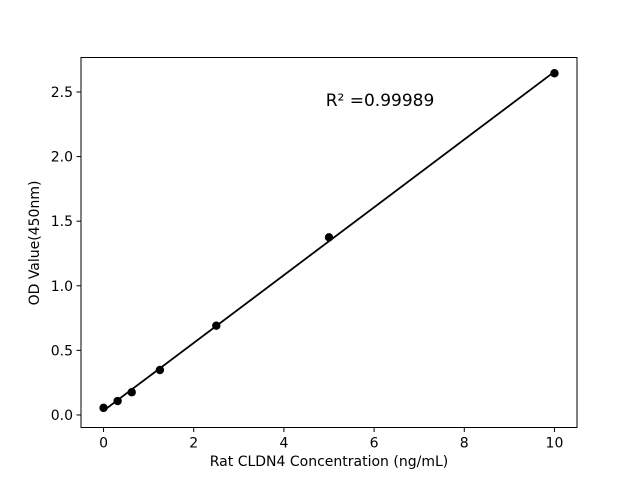 The width and height of the screenshot is (640, 480). What do you see at coordinates (283, 444) in the screenshot?
I see `x-tick-label: 4` at bounding box center [283, 444].